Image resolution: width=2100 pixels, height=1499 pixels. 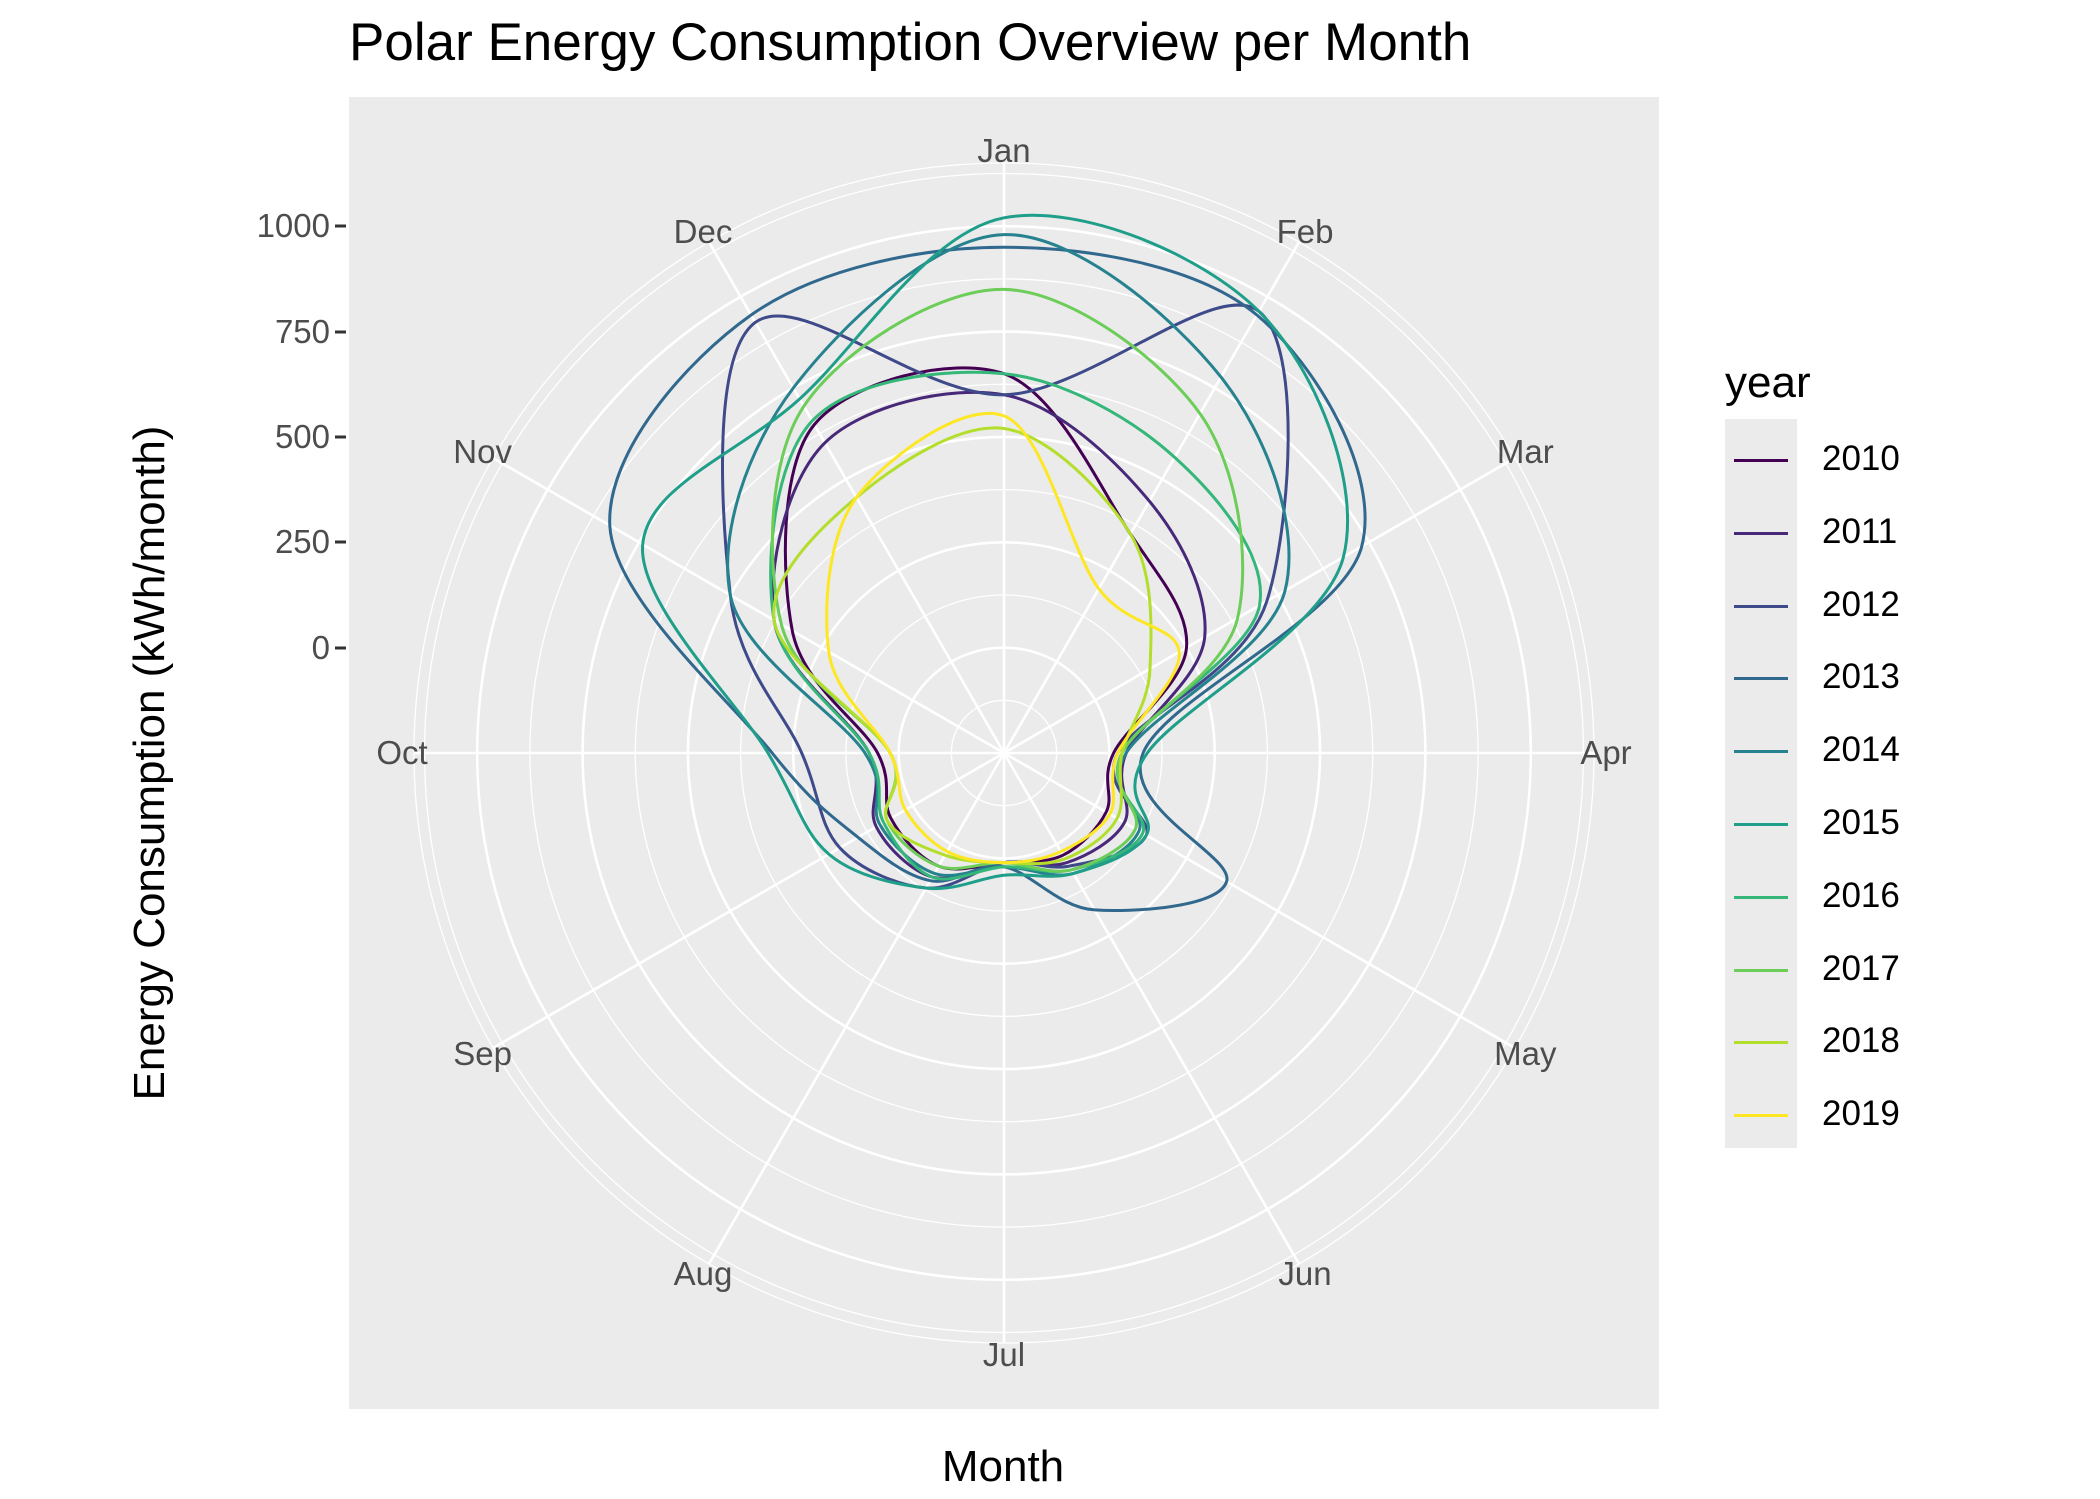 I want to click on y-axis-label: Energy Consumption (kWh/month), so click(x=149, y=763).